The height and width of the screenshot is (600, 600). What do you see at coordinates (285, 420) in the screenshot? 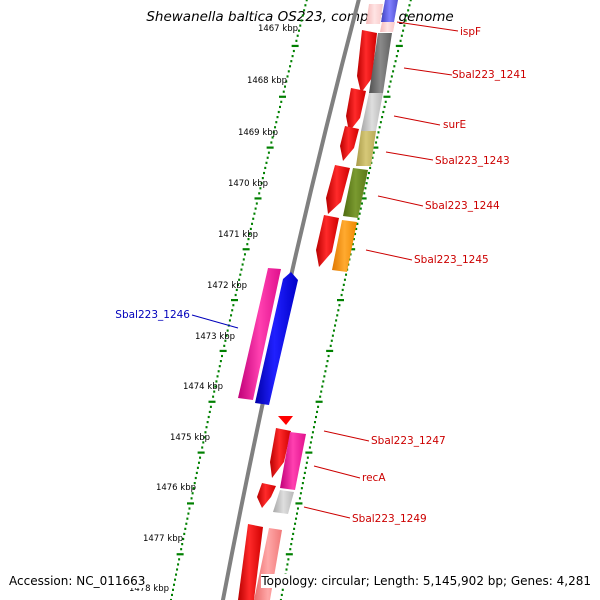
I see `gene-Sbal223_1247-marker` at bounding box center [285, 420].